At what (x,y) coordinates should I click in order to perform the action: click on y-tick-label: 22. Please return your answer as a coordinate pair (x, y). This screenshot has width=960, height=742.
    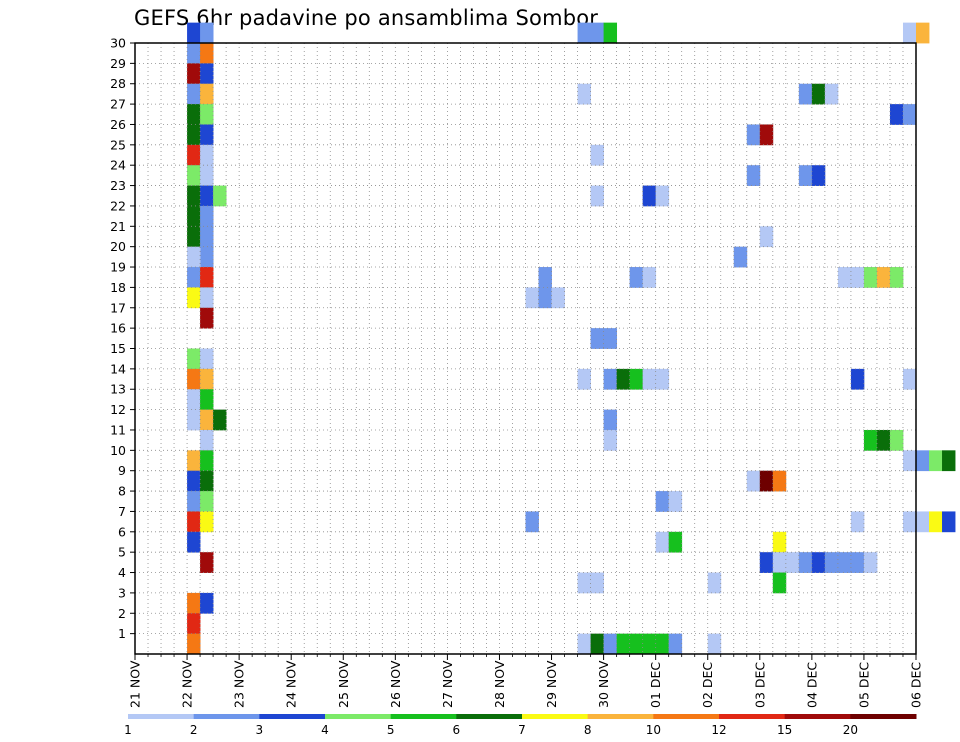
    Looking at the image, I should click on (118, 205).